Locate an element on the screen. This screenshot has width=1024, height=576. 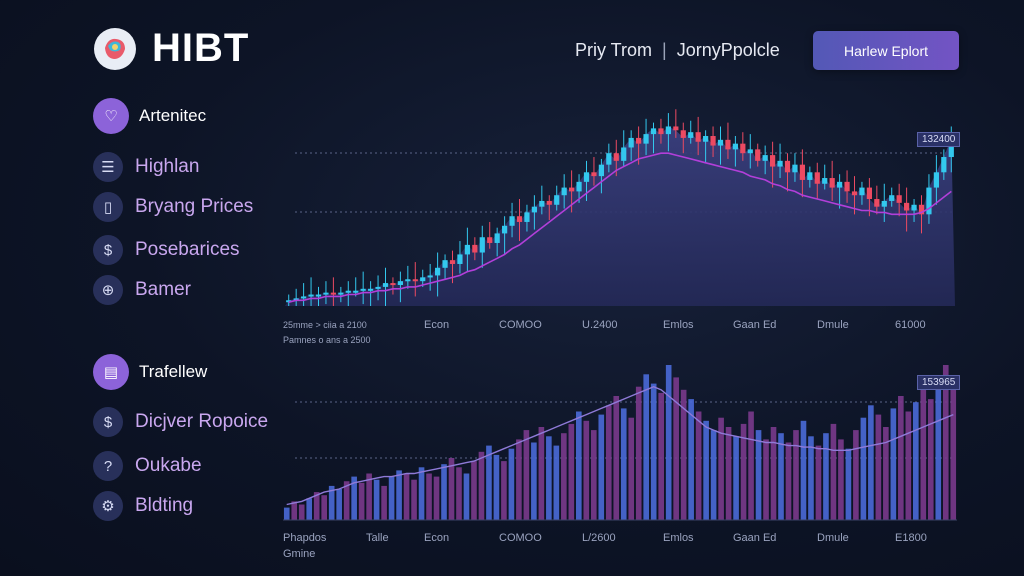
x-tick-label: Dmule is located at coordinates (833, 538).